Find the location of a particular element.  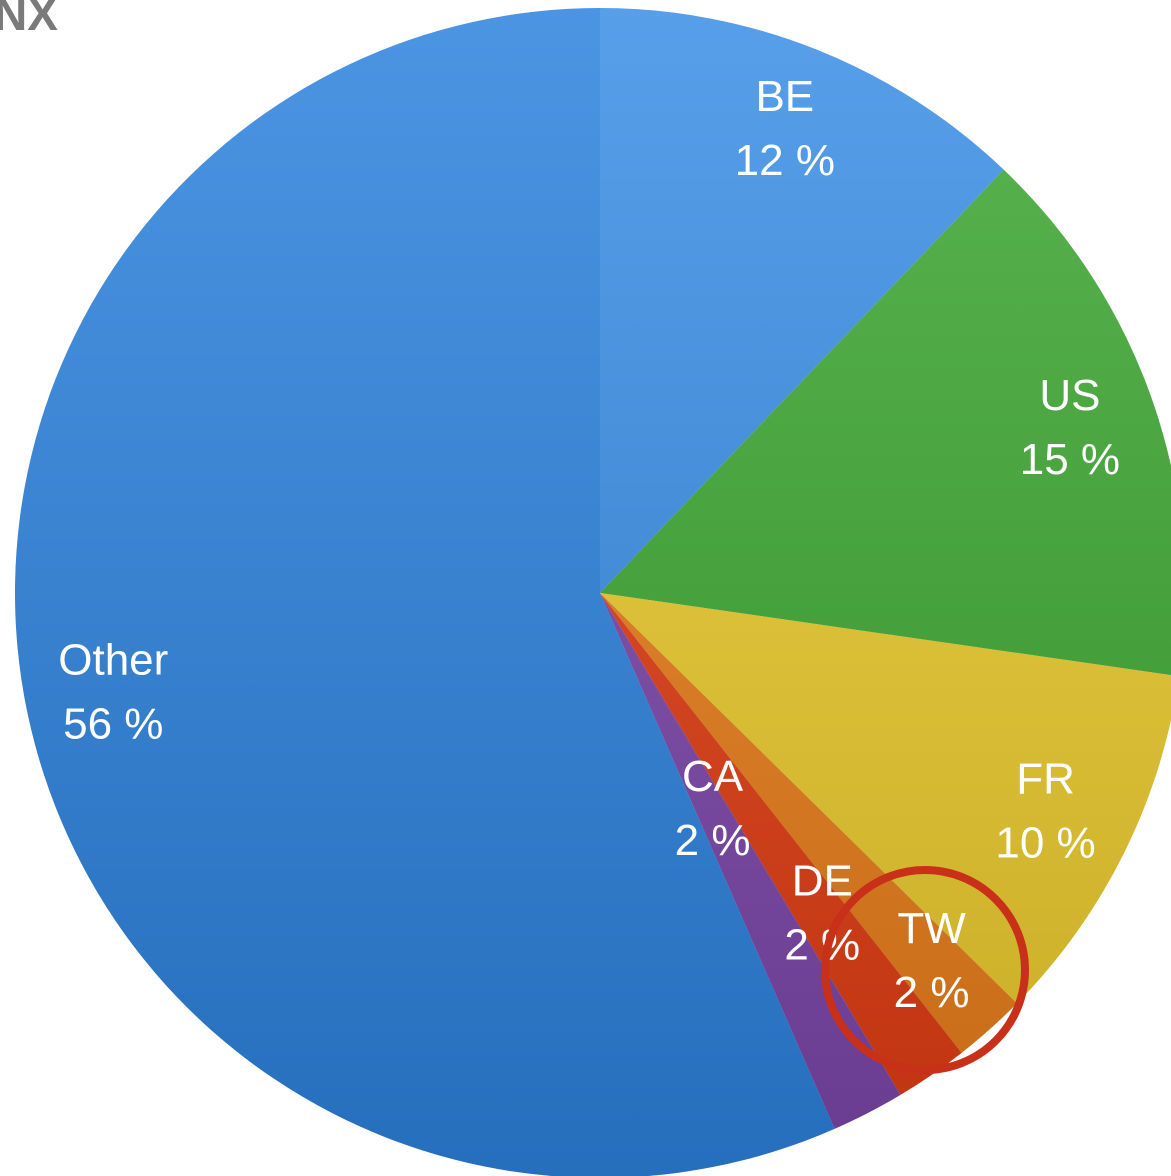

slice-label: US is located at coordinates (1069, 395).